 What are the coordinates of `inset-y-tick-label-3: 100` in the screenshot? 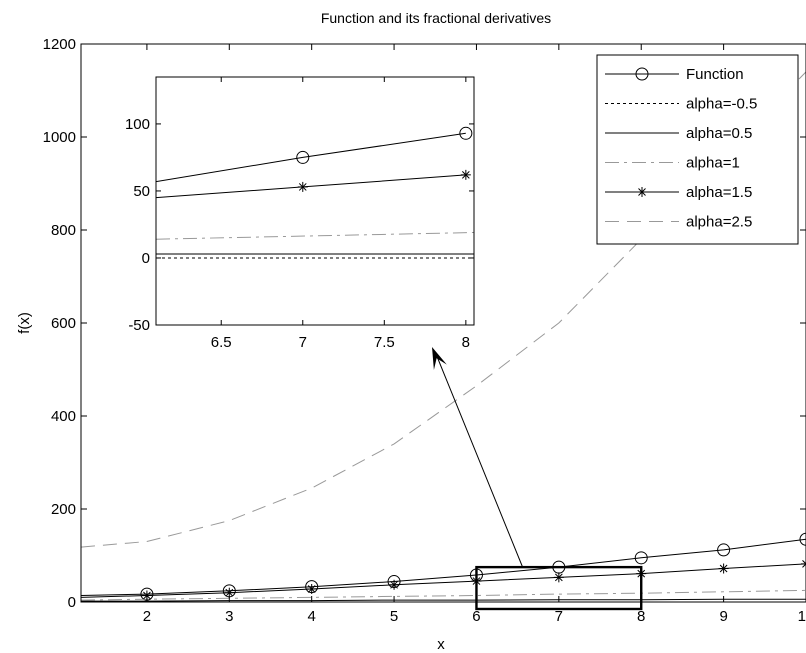 It's located at (137, 124).